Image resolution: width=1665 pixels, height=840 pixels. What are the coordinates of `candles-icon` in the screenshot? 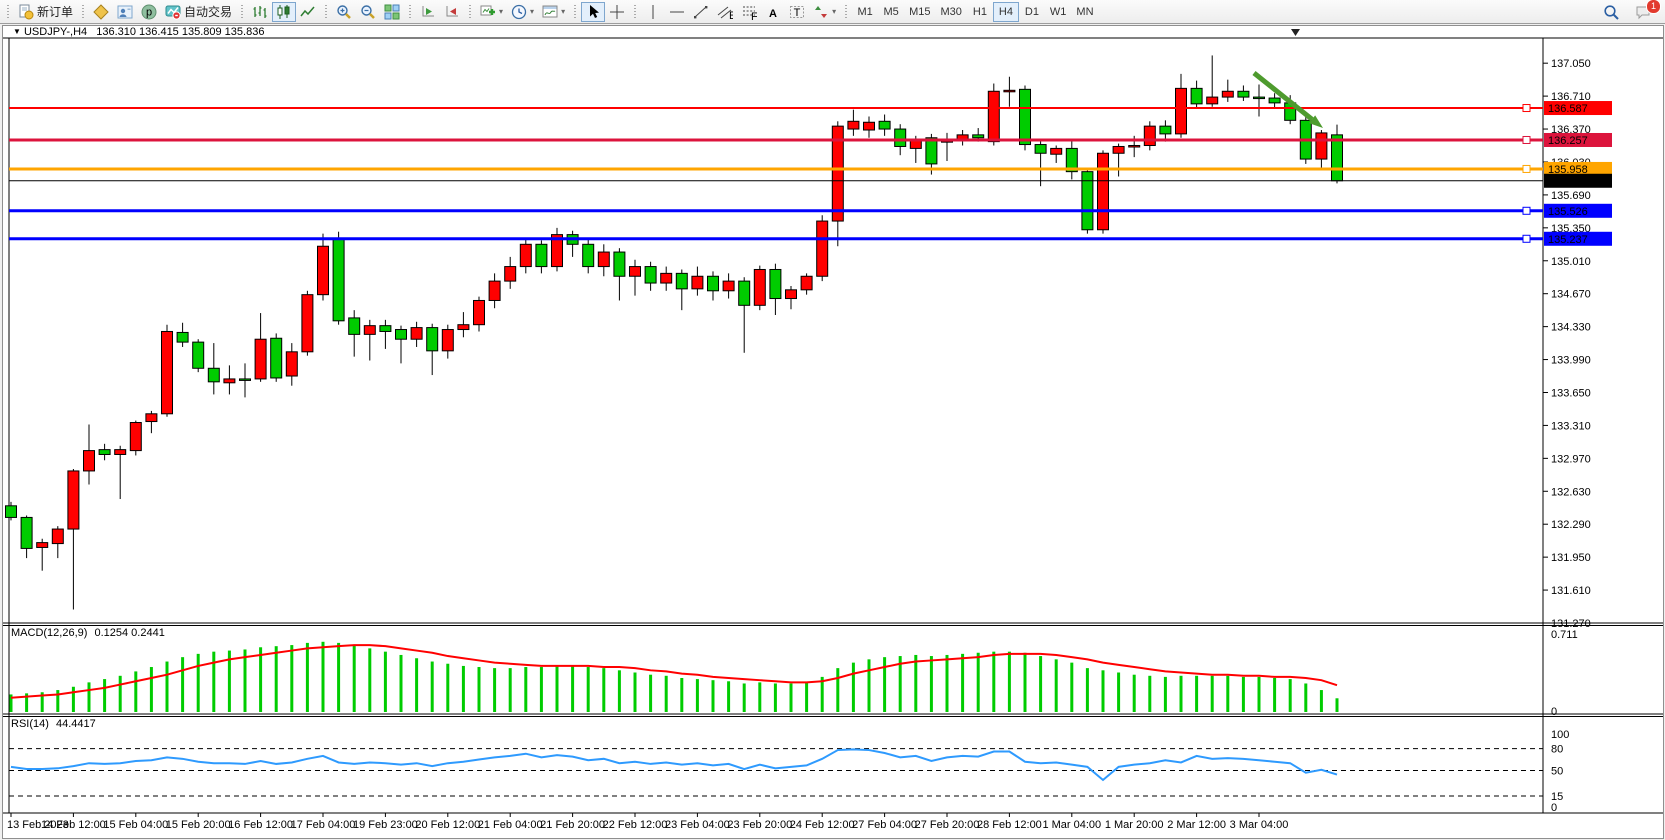 It's located at (284, 12).